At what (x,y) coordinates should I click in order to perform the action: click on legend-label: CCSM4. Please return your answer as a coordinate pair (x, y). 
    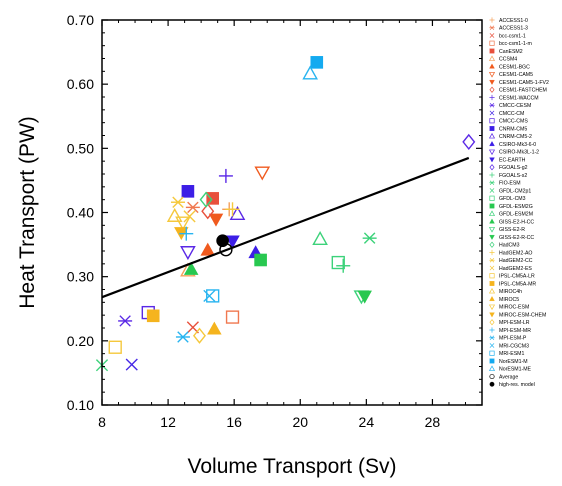
    Looking at the image, I should click on (508, 60).